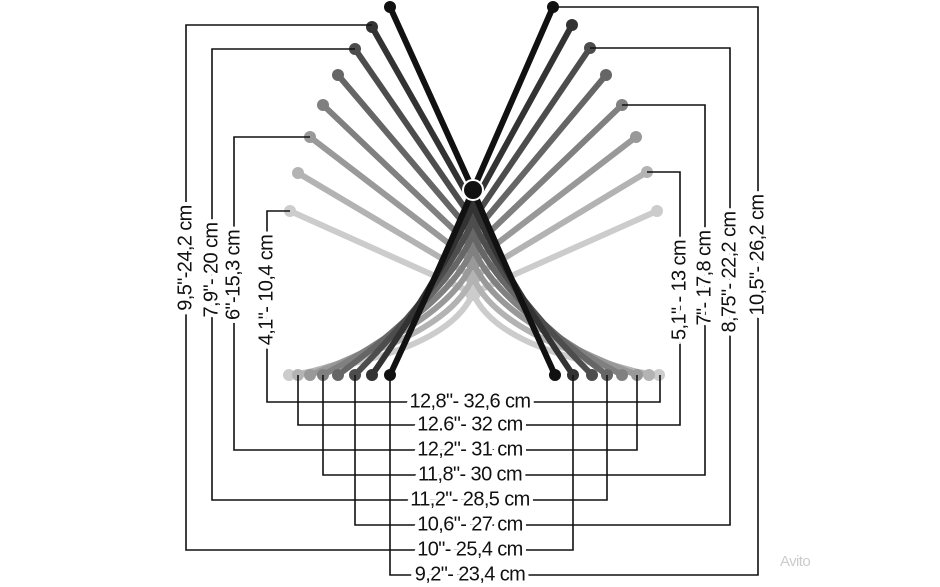 Image resolution: width=940 pixels, height=587 pixels. I want to click on size-label: 11,8"- 30 cm, so click(470, 474).